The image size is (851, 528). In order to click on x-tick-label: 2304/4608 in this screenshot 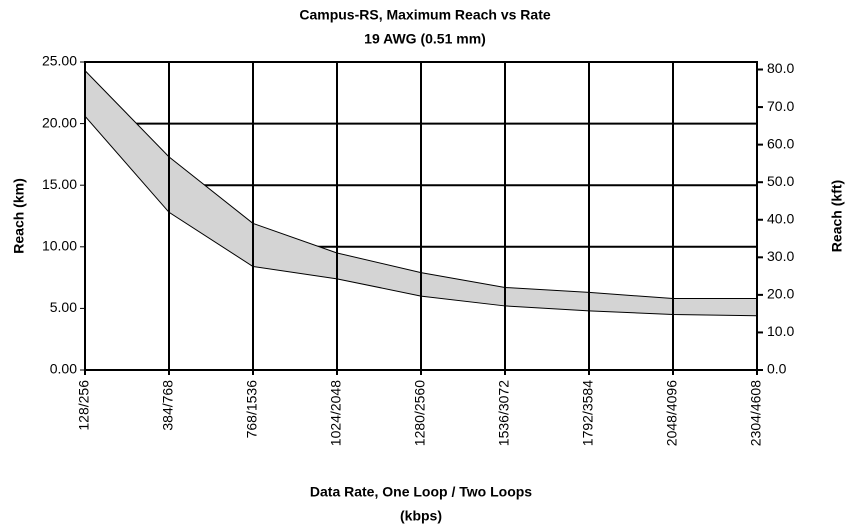, I will do `click(756, 413)`.